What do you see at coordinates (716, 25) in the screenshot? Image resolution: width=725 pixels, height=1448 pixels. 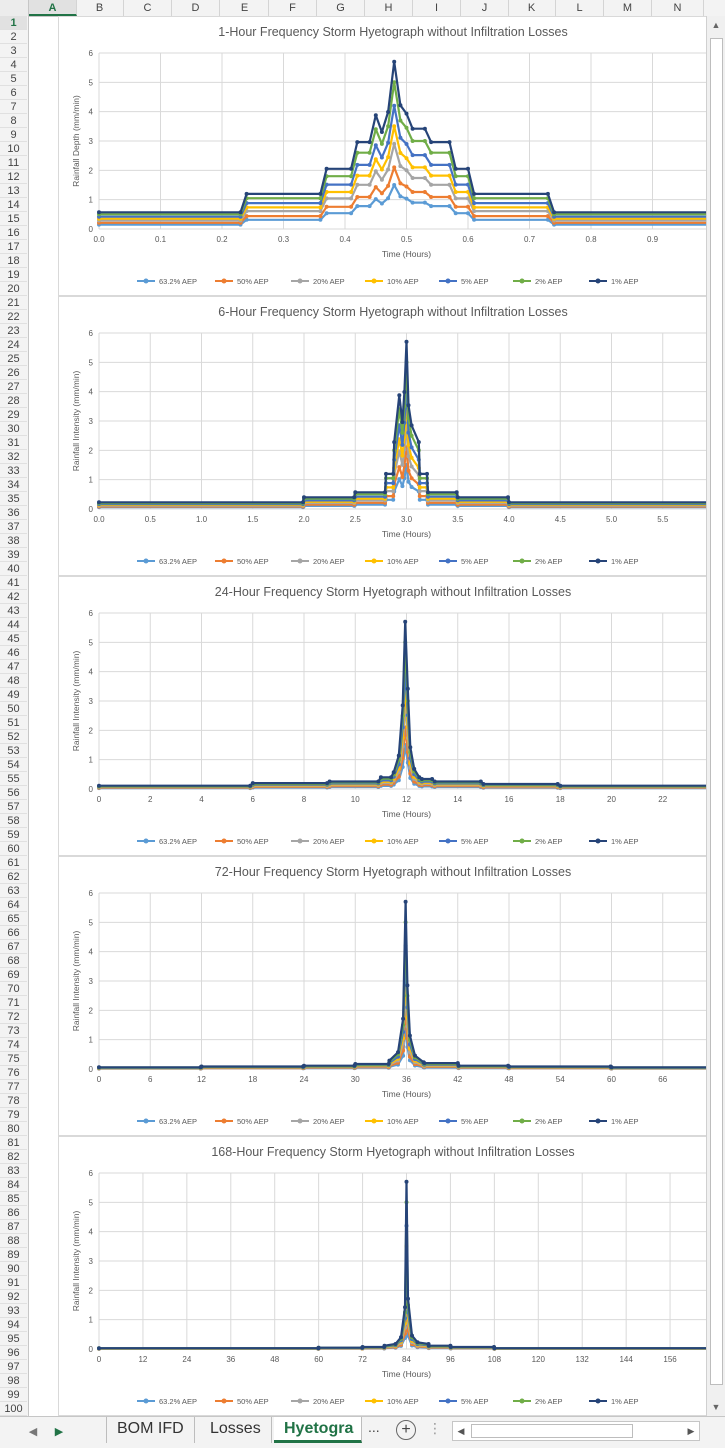 I see `scroll-up-icon: ▲` at bounding box center [716, 25].